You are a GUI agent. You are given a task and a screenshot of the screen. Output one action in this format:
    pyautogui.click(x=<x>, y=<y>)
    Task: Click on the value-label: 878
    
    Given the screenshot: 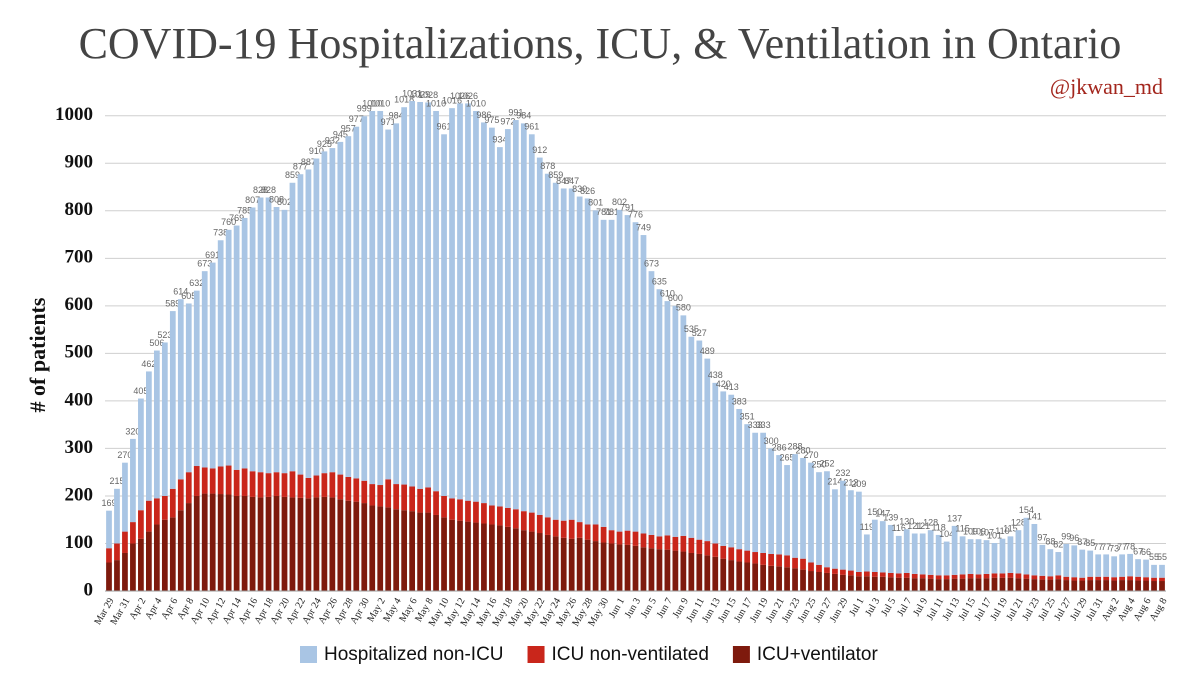 What is the action you would take?
    pyautogui.click(x=547, y=166)
    